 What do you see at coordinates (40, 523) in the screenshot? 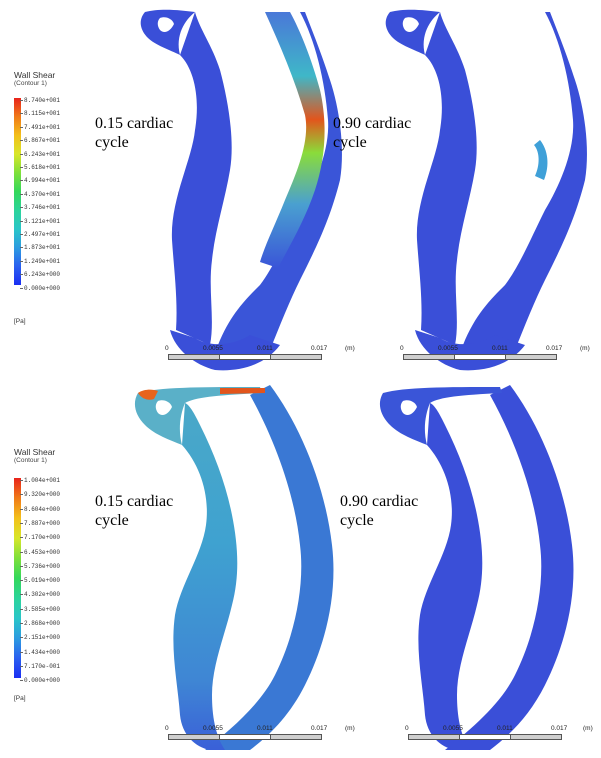
I see `legend-tick: 7.887e+000` at bounding box center [40, 523].